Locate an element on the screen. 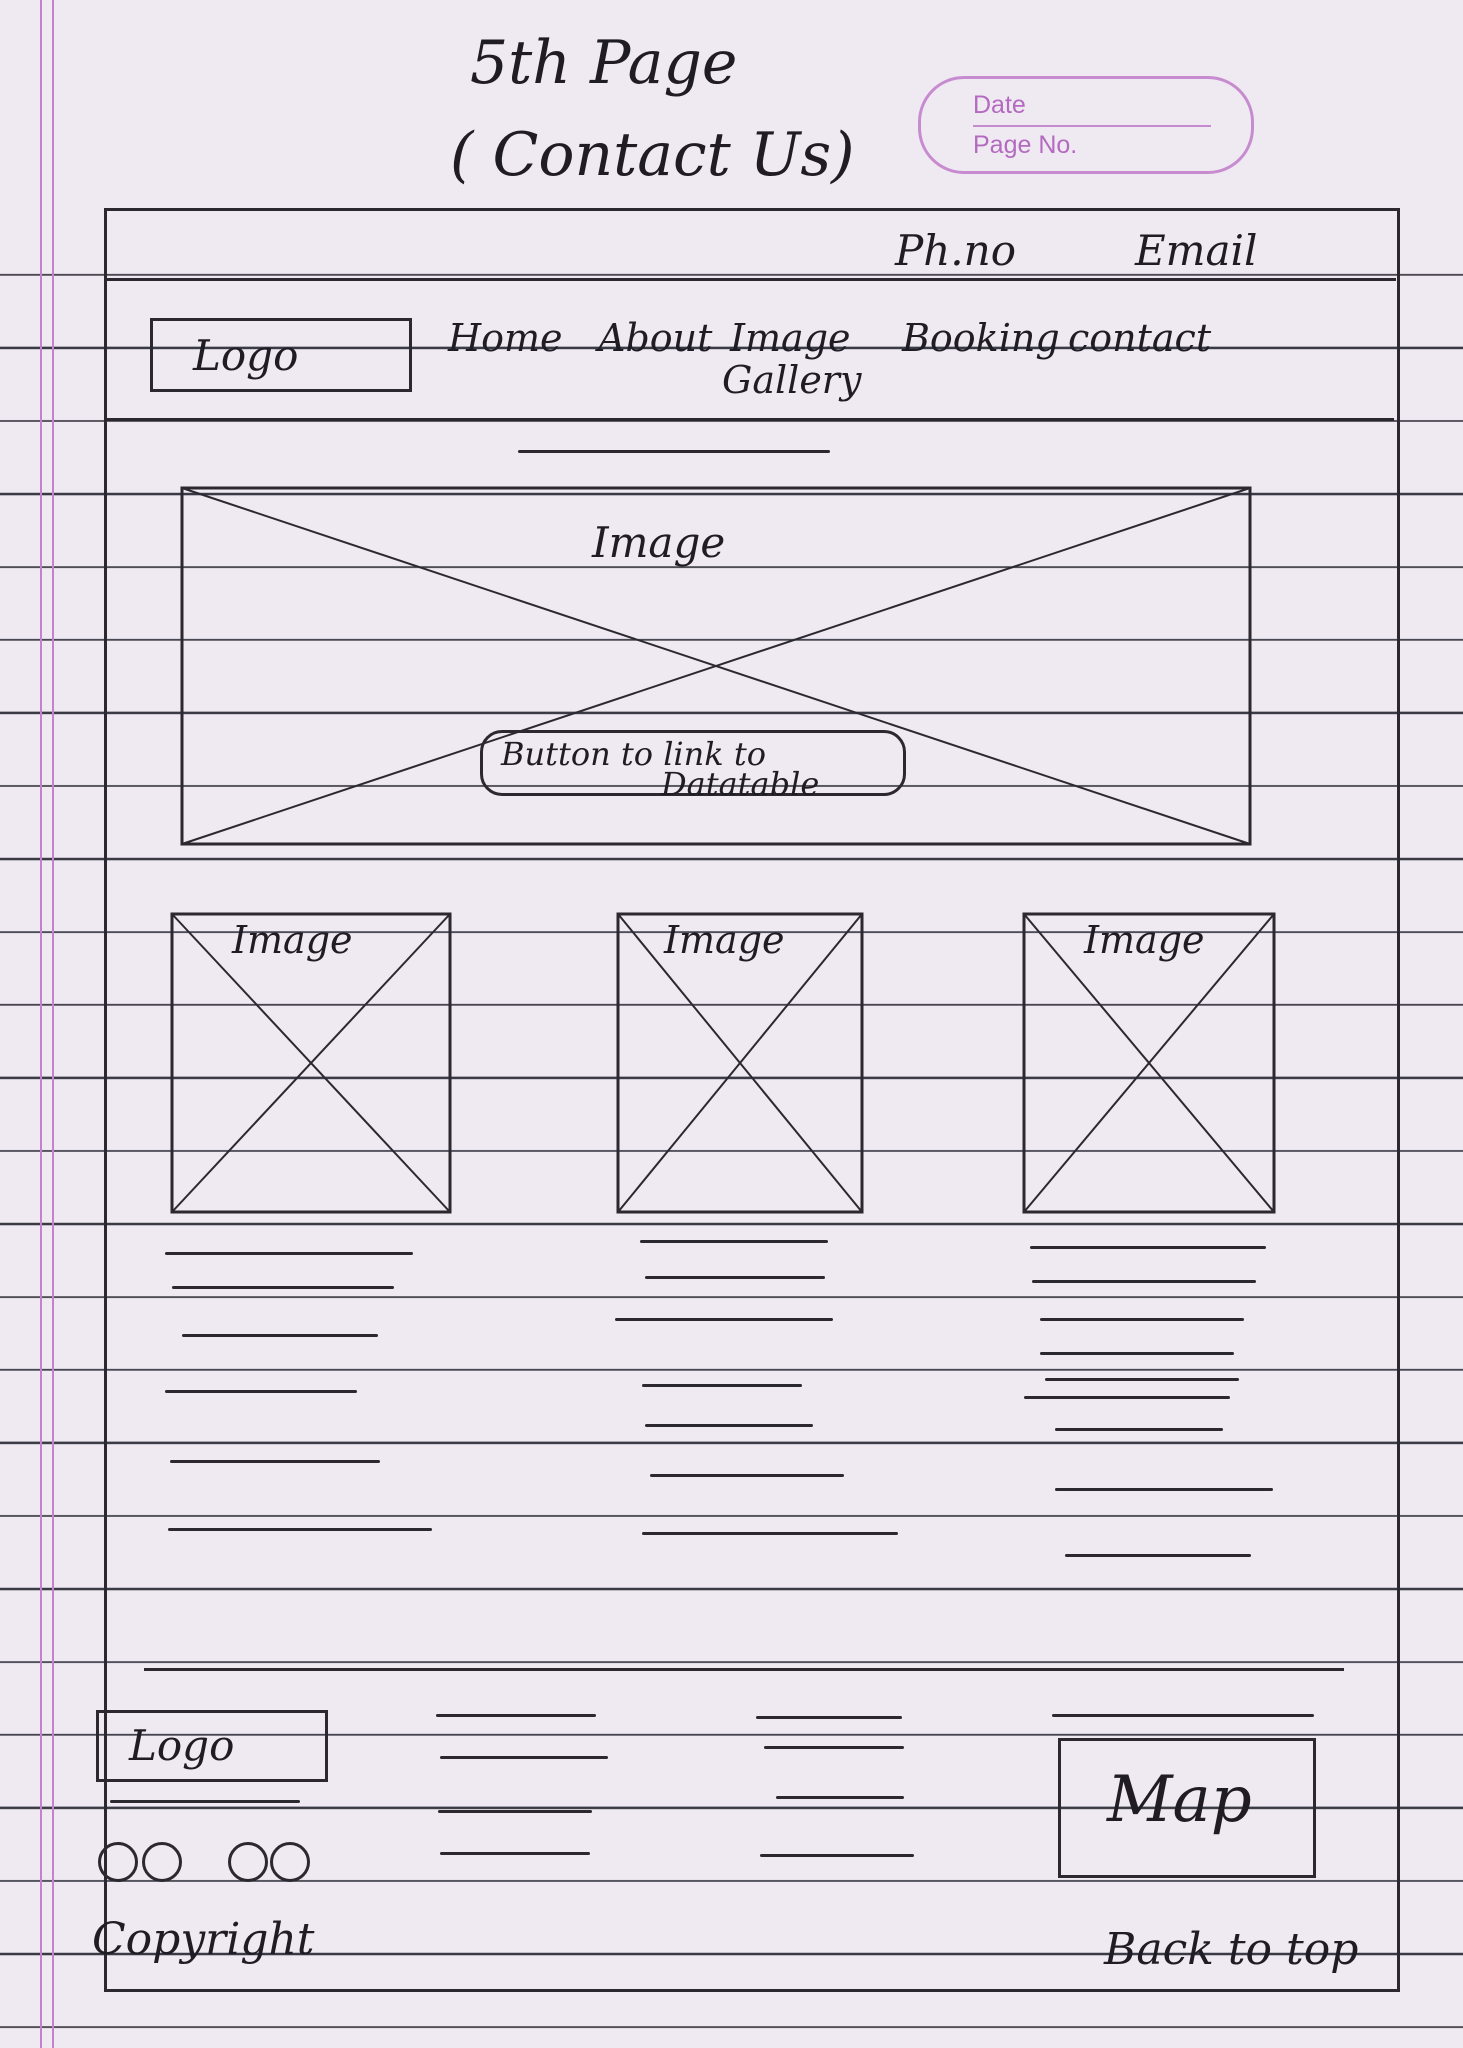  section-heading-stroke is located at coordinates (674, 451).